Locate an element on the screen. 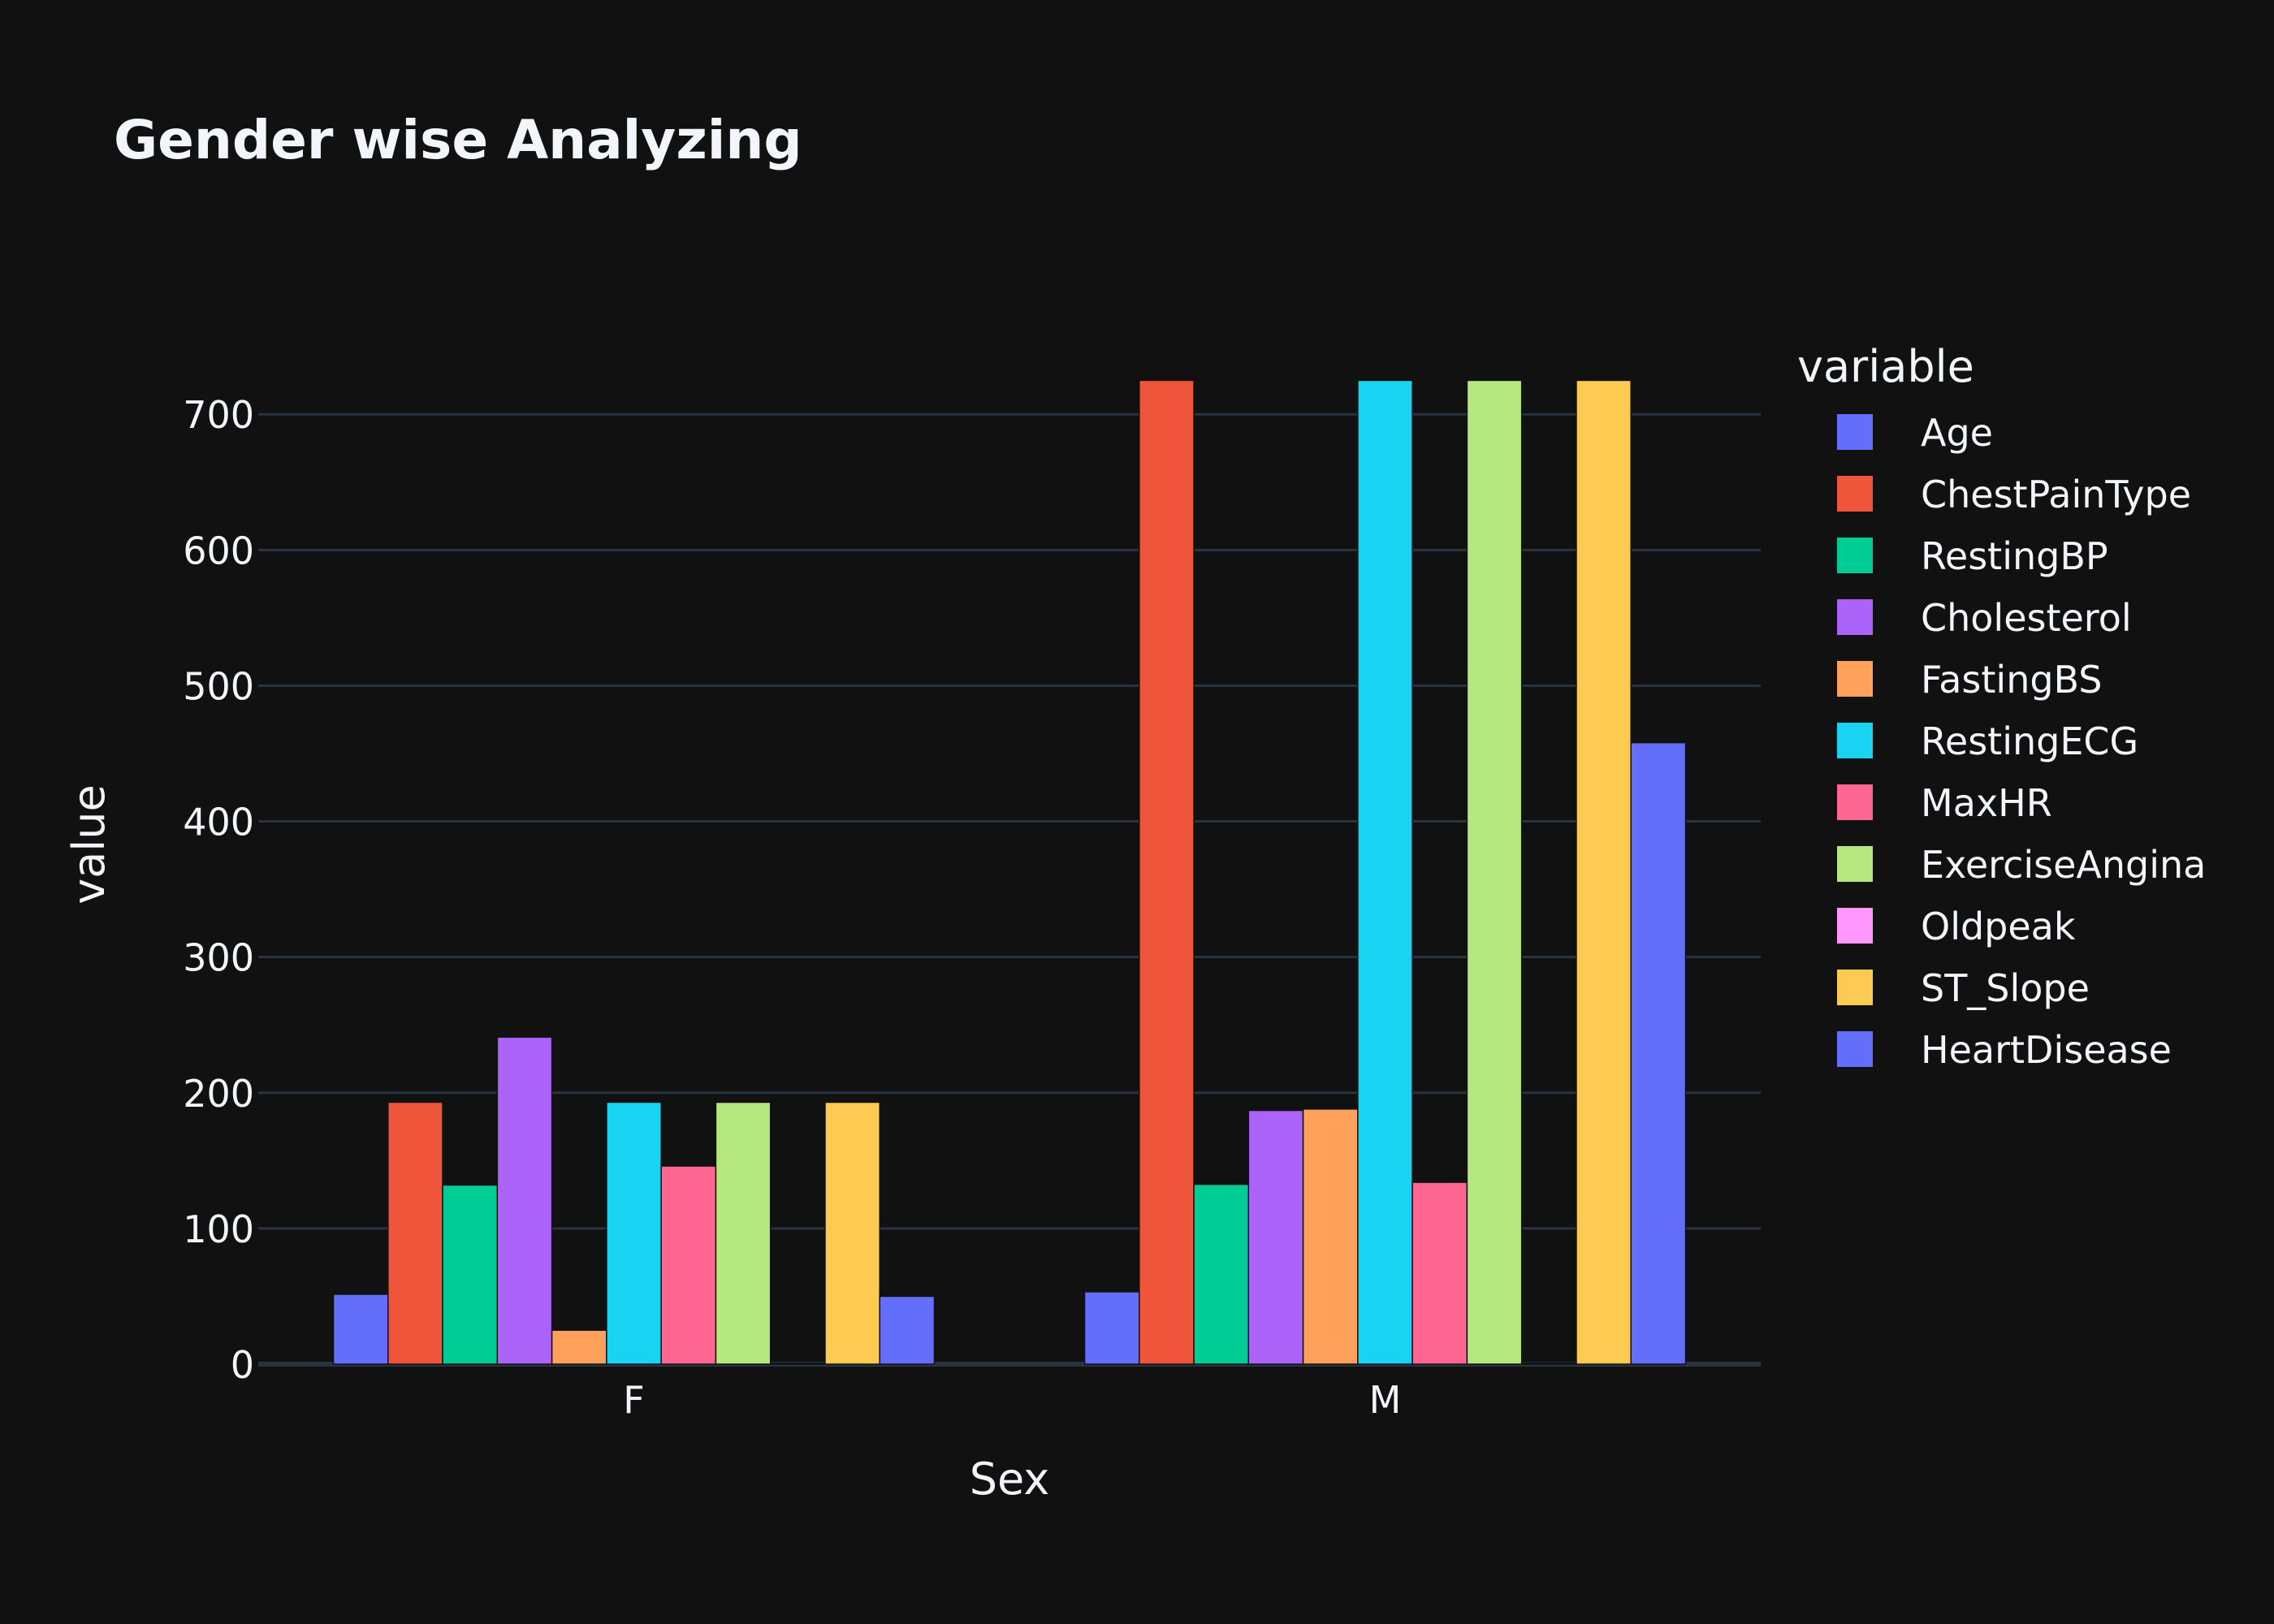 The height and width of the screenshot is (1624, 2274). x-tick-label: F is located at coordinates (634, 1400).